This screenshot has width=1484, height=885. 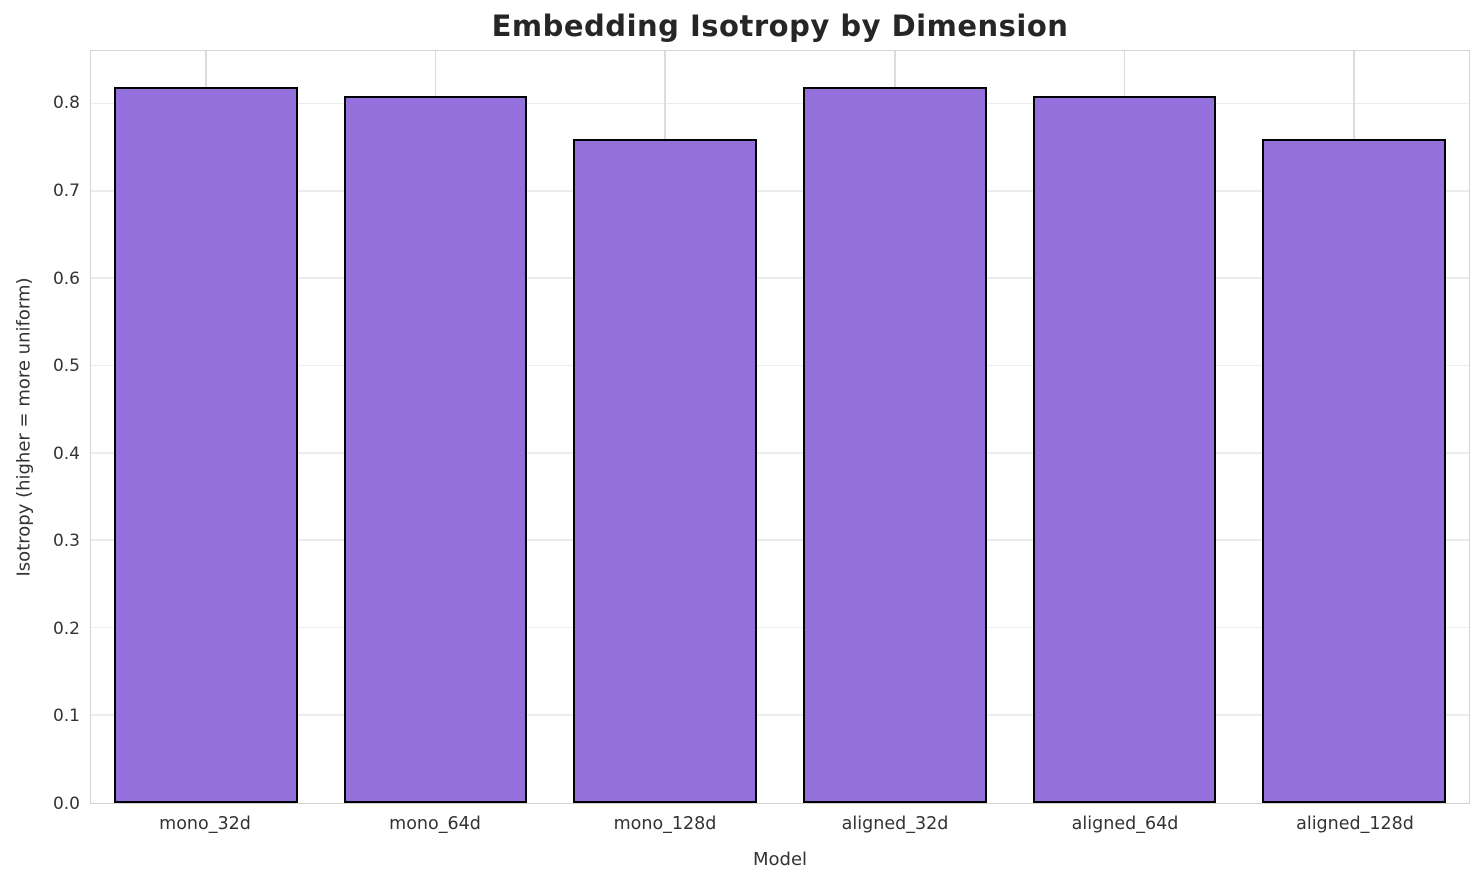 What do you see at coordinates (780, 26) in the screenshot?
I see `chart-title: Embedding Isotropy by Dimension` at bounding box center [780, 26].